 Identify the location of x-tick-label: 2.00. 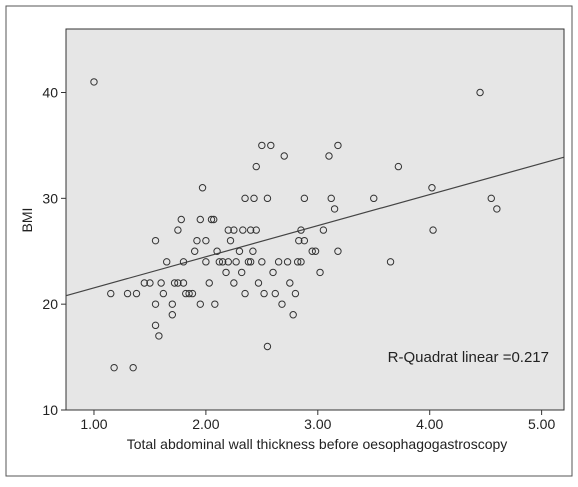
(205, 424).